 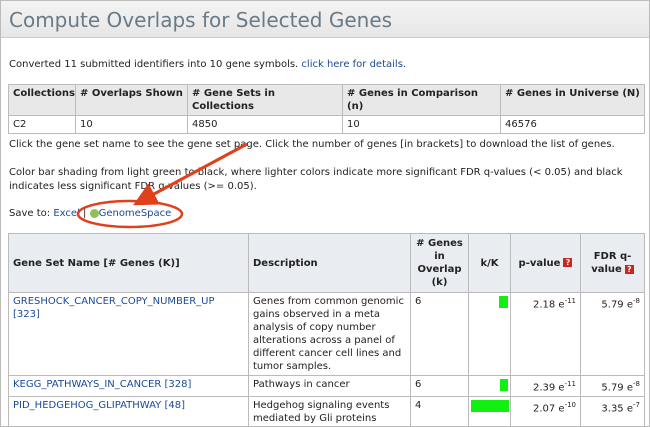 I want to click on header-text: FDR q-value, so click(x=611, y=263).